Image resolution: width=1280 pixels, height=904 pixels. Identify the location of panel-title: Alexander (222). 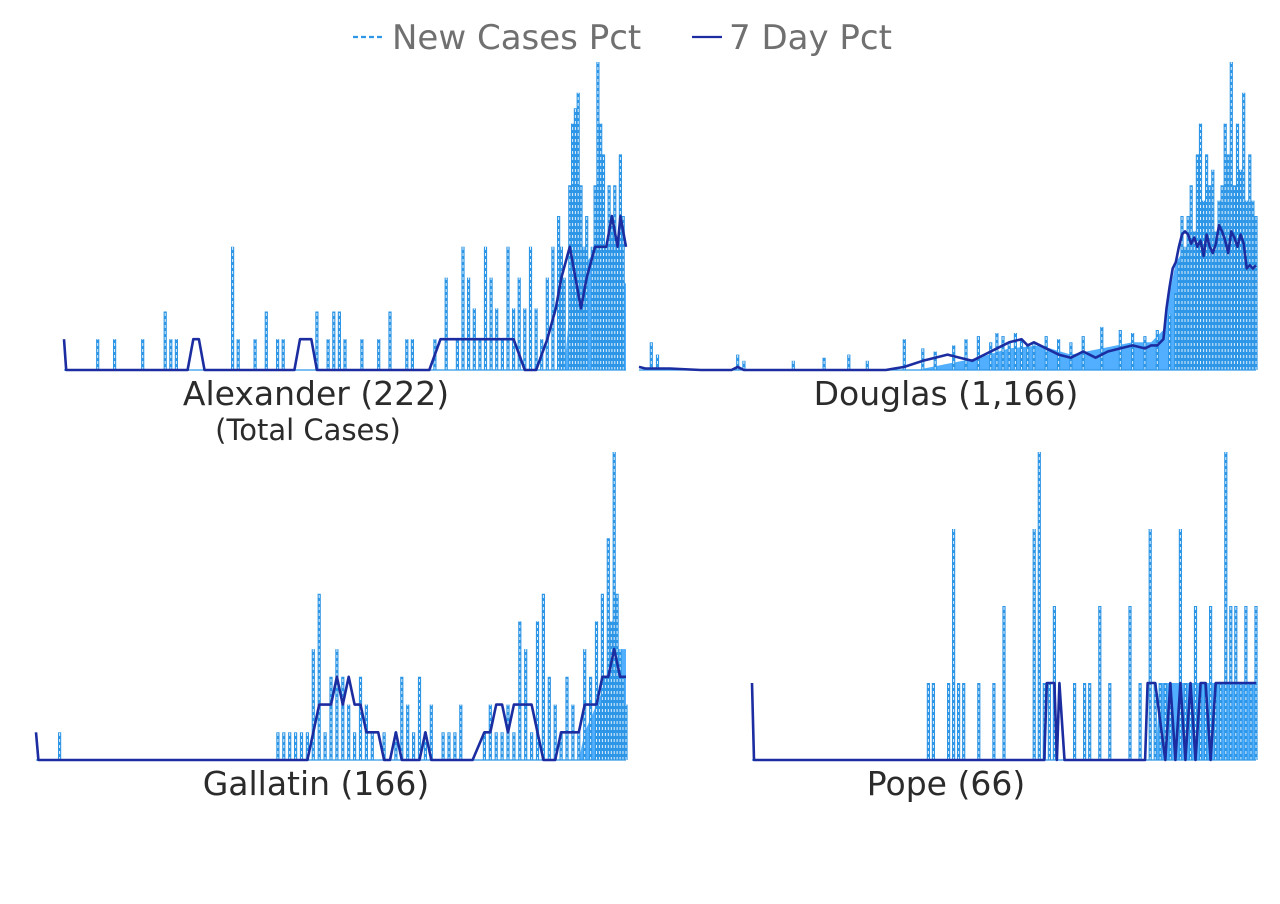
(316, 393).